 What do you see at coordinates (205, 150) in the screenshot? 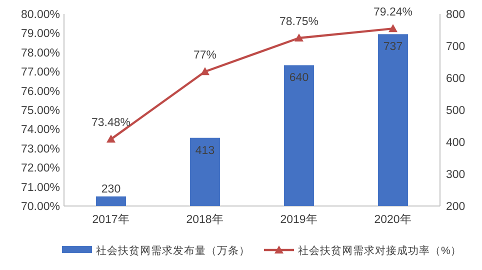
I see `data-label: 413` at bounding box center [205, 150].